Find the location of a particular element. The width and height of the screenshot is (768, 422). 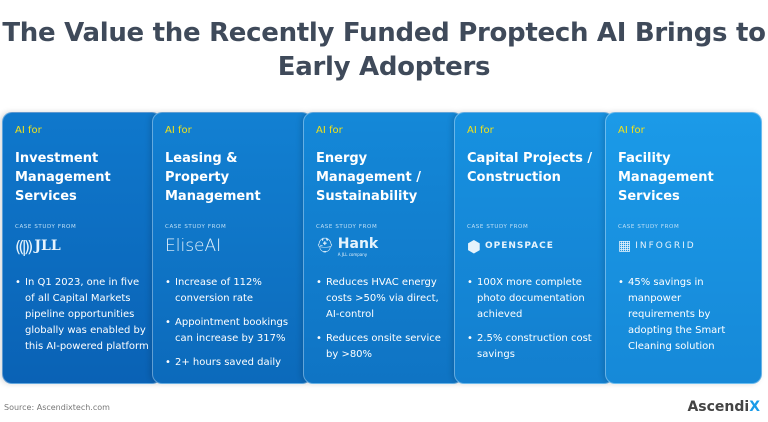

helmet-icon: ⛑ is located at coordinates (325, 246).